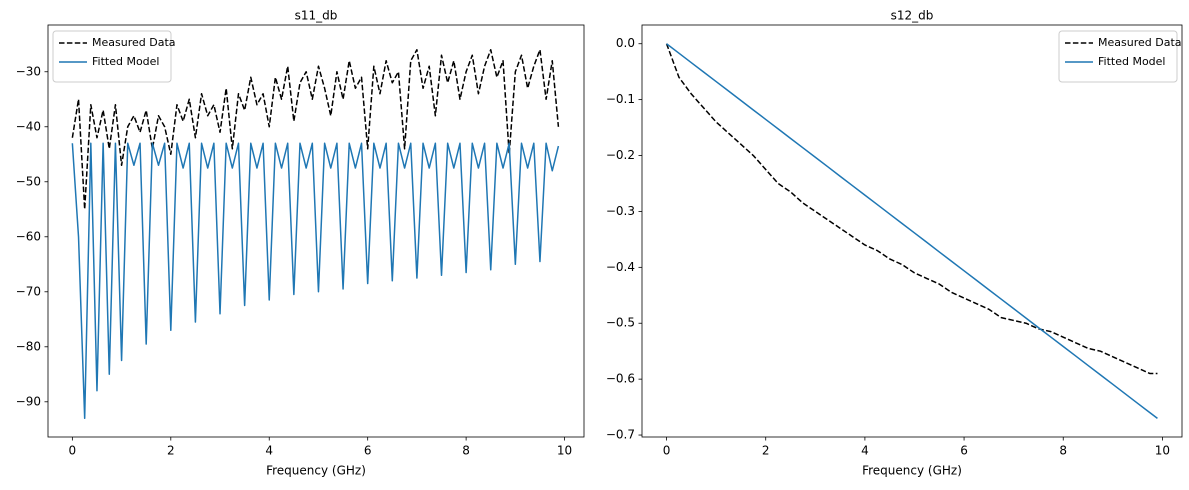  What do you see at coordinates (620, 155) in the screenshot?
I see `y-tick-label: −0.2` at bounding box center [620, 155].